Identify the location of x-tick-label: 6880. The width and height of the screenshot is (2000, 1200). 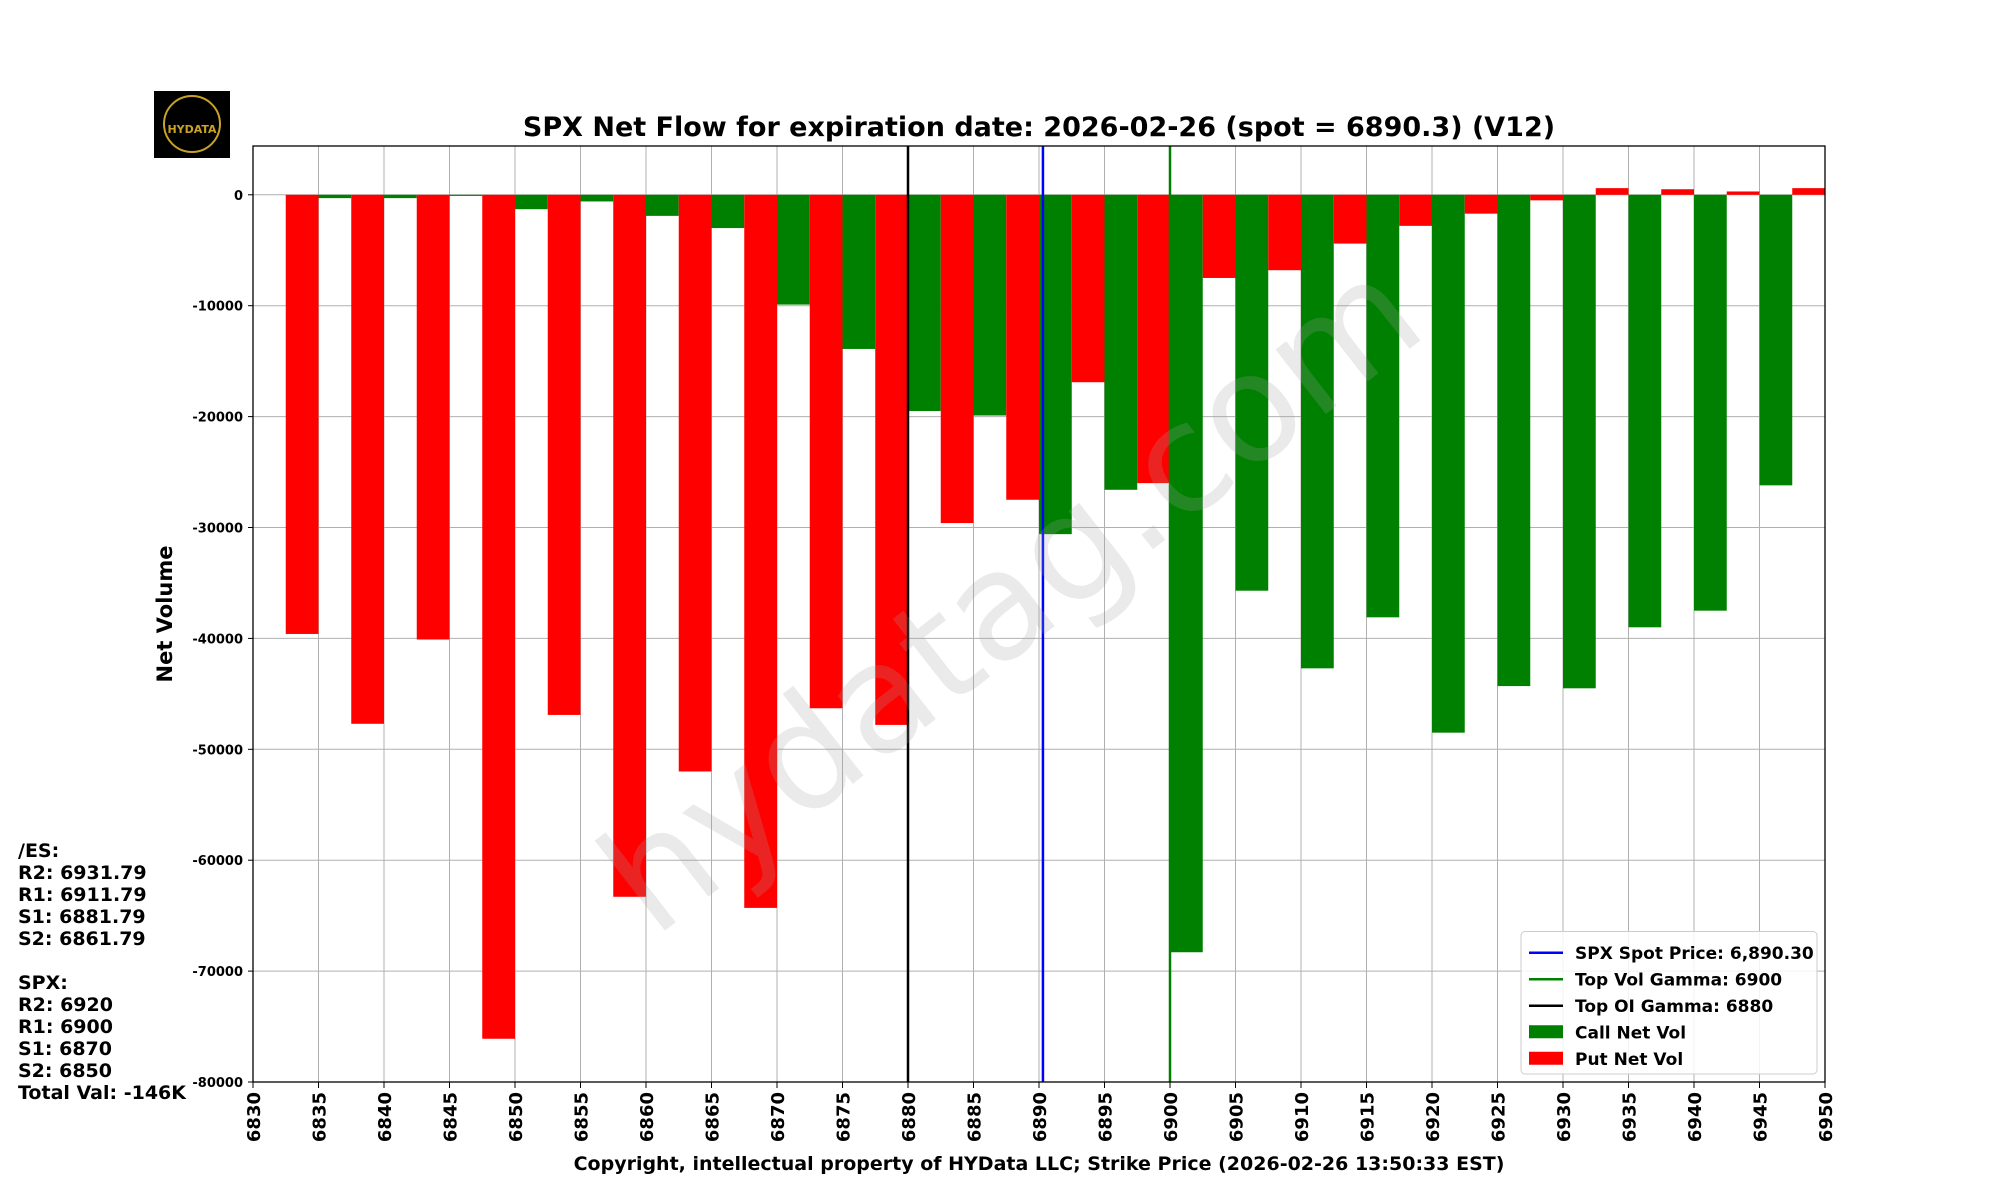
(909, 1117).